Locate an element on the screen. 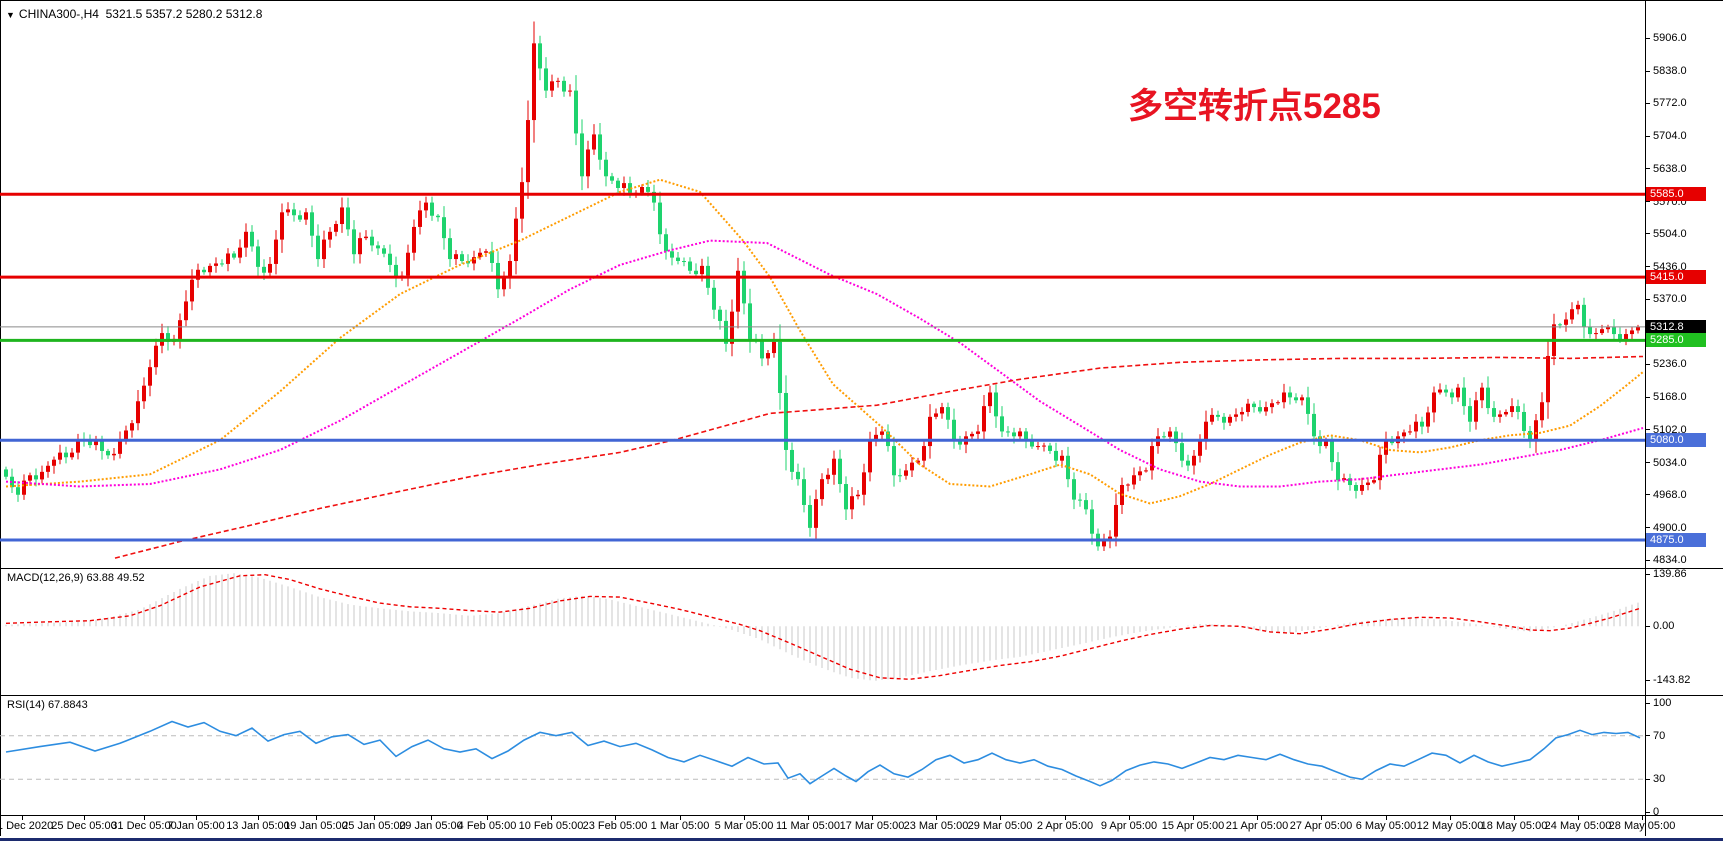 This screenshot has width=1723, height=845. rsi-axis-label: 70 is located at coordinates (1659, 735).